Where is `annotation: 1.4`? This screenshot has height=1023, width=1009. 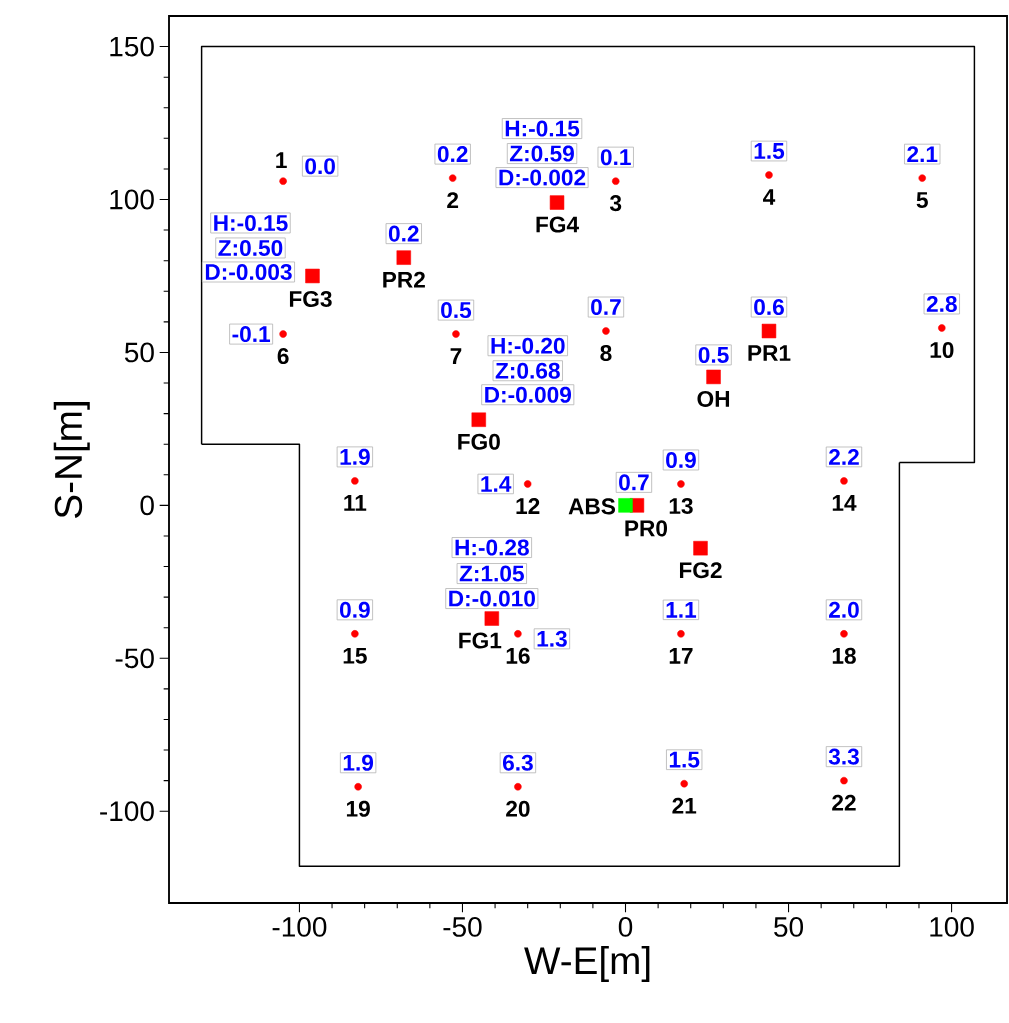
annotation: 1.4 is located at coordinates (496, 484).